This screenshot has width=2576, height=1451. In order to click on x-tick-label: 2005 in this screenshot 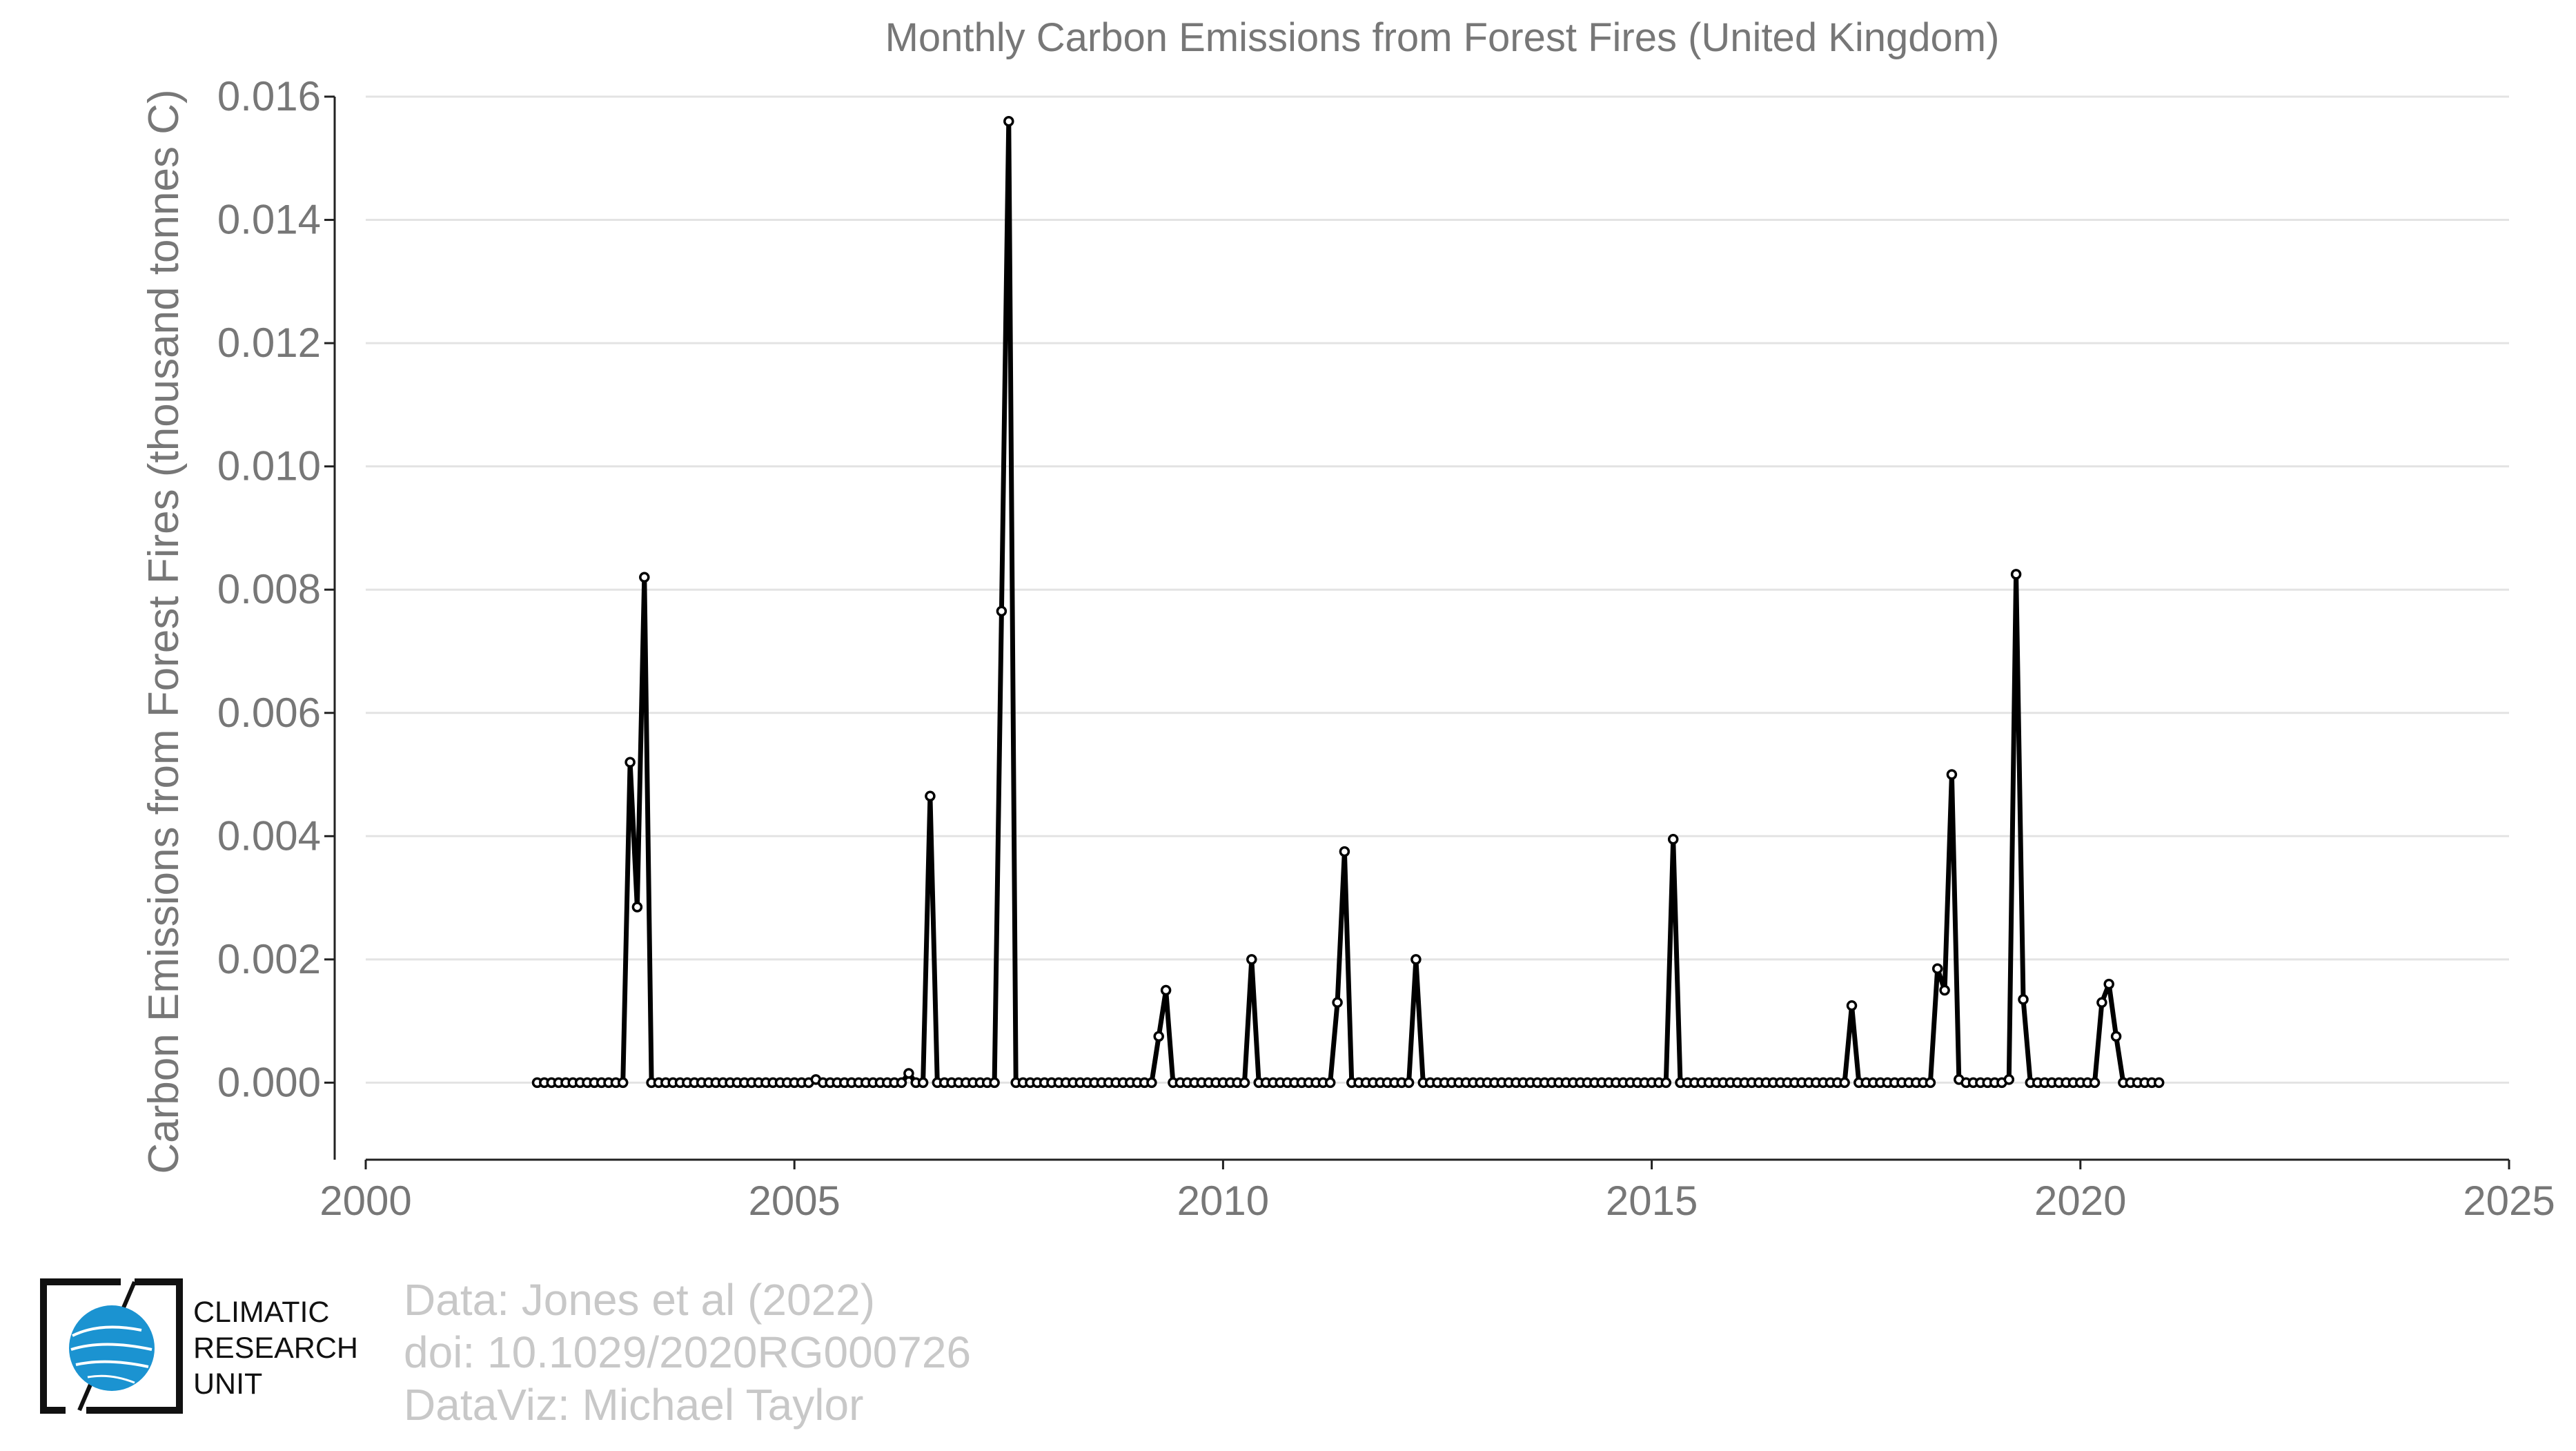, I will do `click(794, 1201)`.